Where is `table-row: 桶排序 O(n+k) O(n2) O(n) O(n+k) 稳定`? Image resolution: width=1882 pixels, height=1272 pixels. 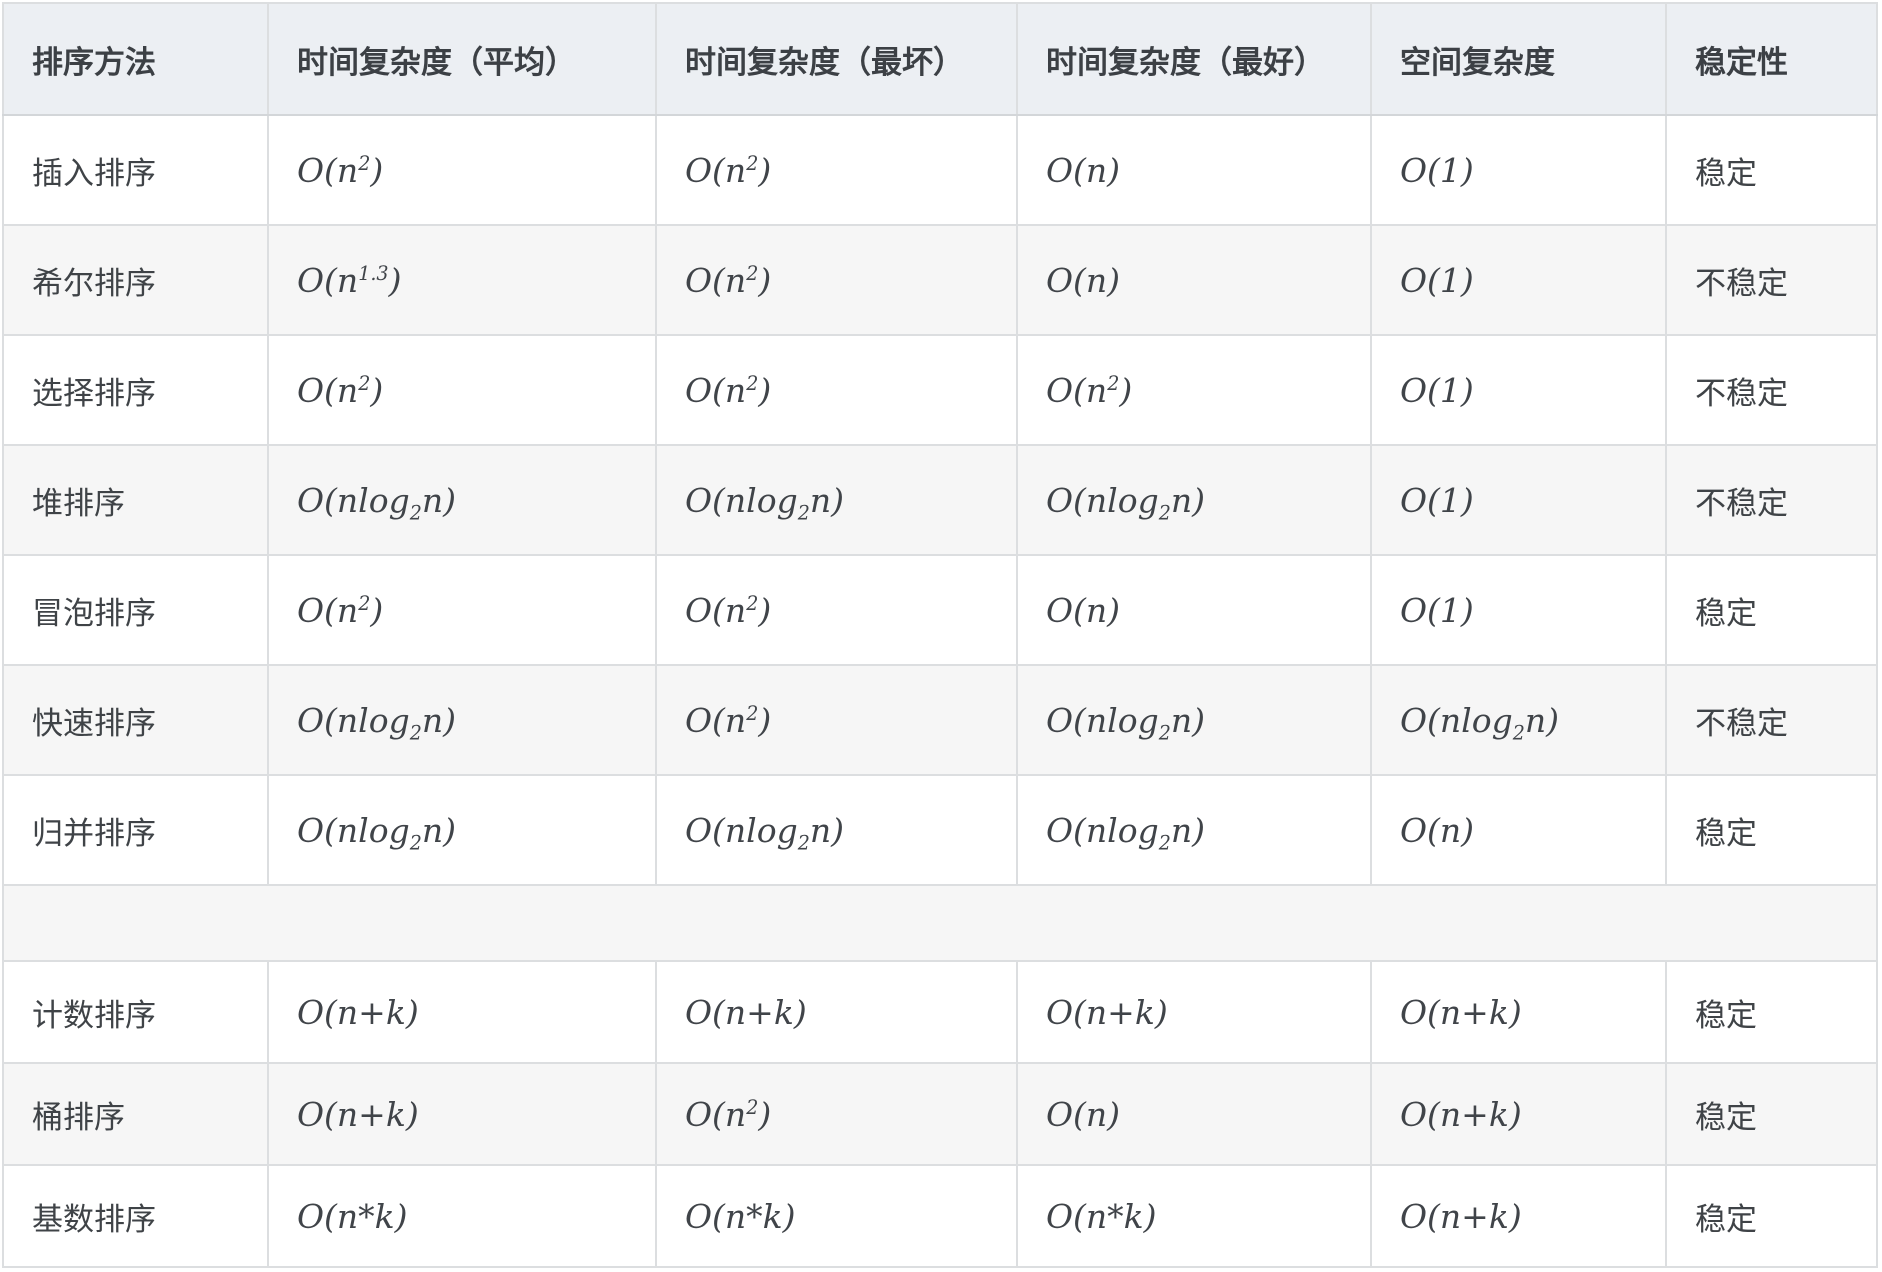 table-row: 桶排序 O(n+k) O(n2) O(n) O(n+k) 稳定 is located at coordinates (940, 1114).